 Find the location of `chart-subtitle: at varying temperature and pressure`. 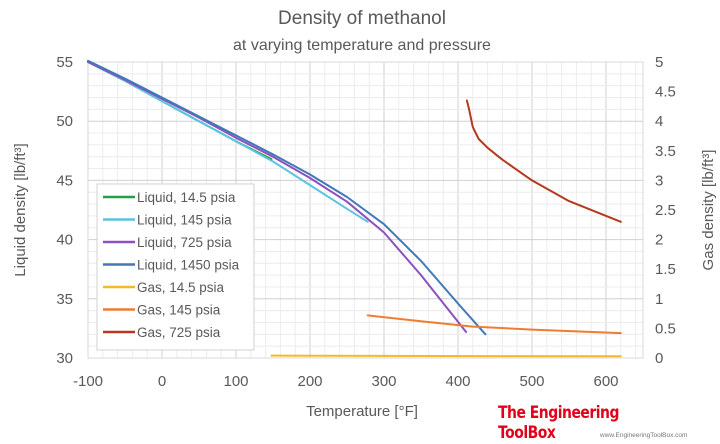

chart-subtitle: at varying temperature and pressure is located at coordinates (362, 45).